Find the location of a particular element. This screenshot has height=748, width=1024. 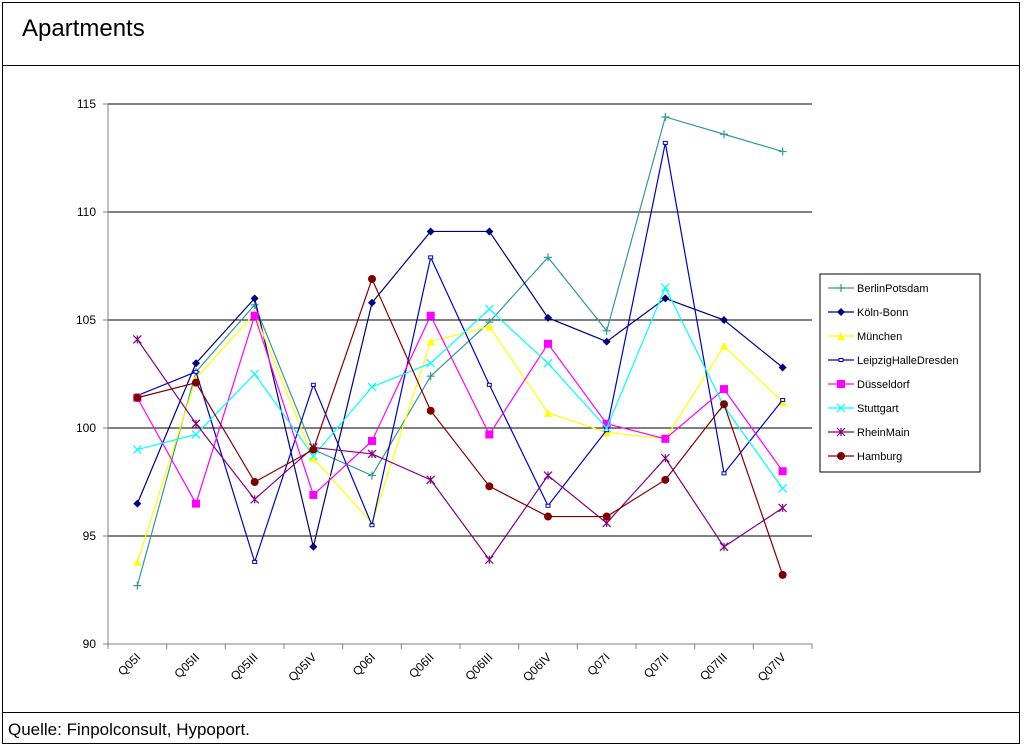

point-d-sseldorf-Q05III is located at coordinates (254, 315).